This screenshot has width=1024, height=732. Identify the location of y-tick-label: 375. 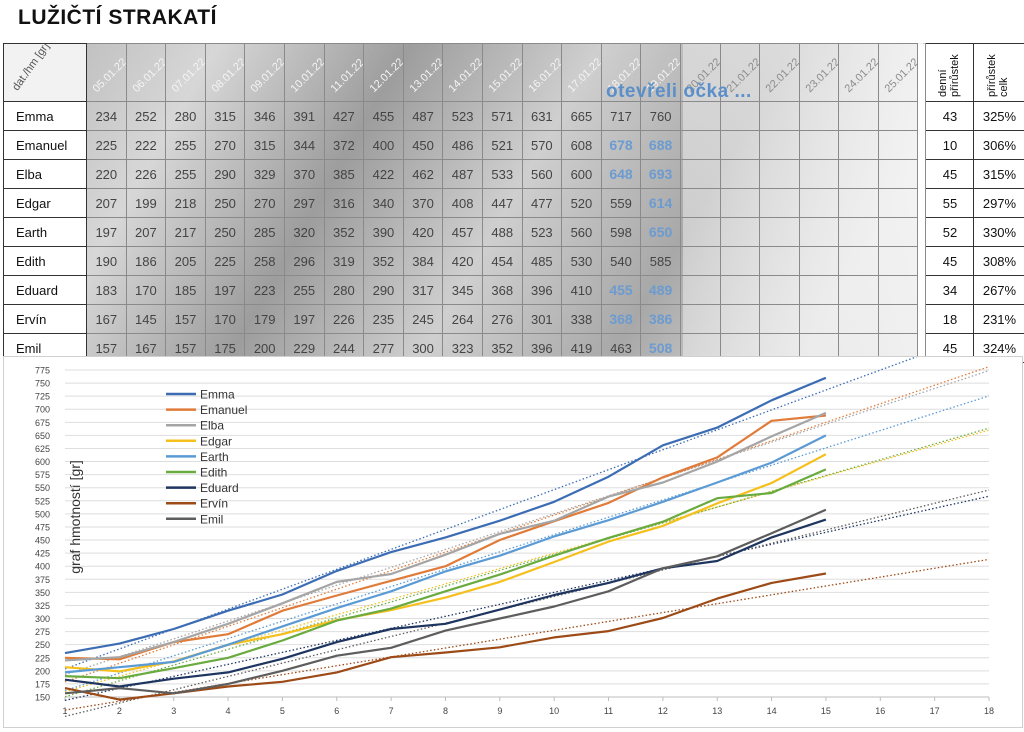
(42, 580).